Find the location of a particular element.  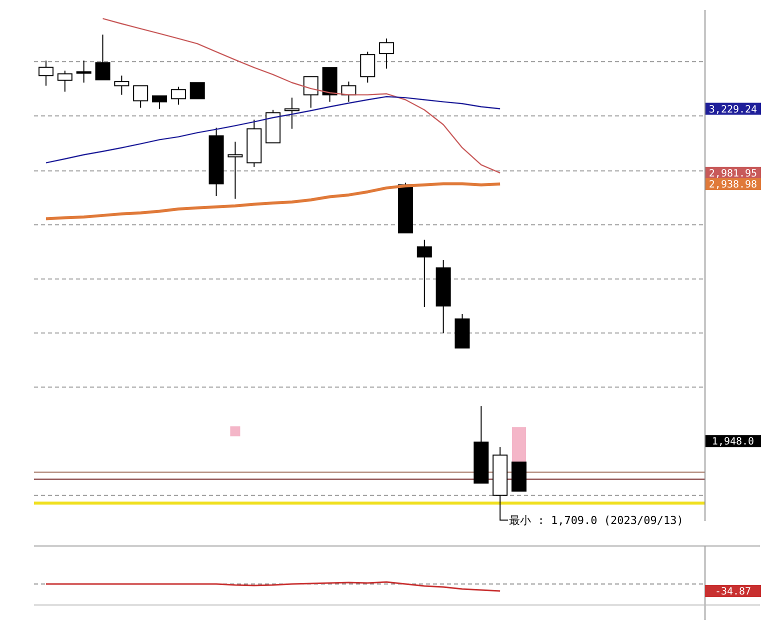

y-tick-label: 3,229.24 is located at coordinates (733, 110).